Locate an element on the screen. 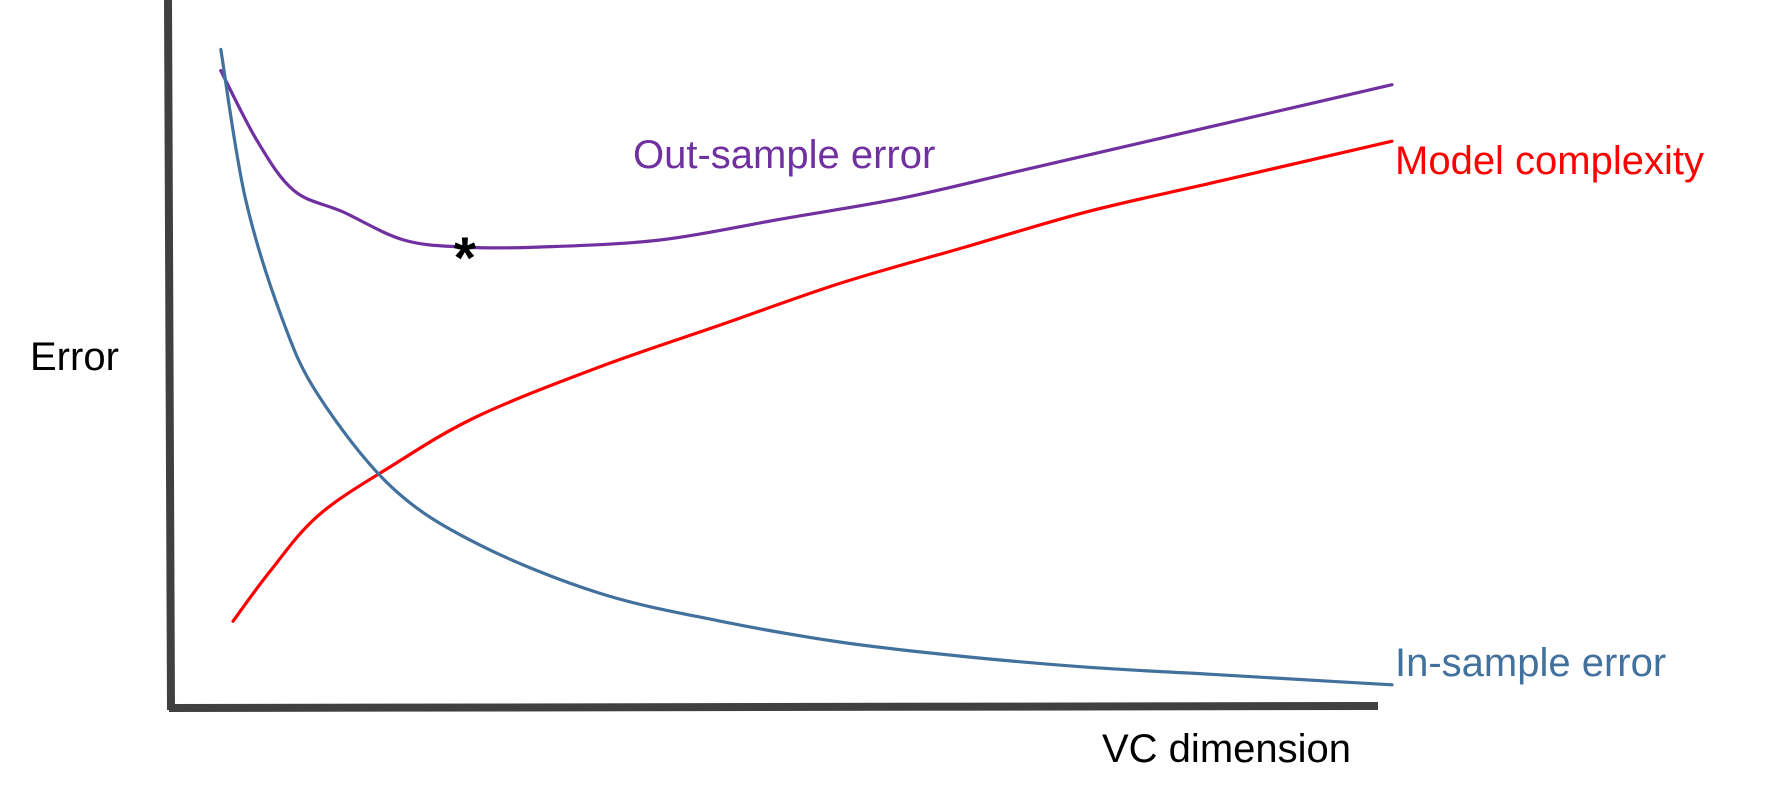  x-axis-label: VC dimension is located at coordinates (1226, 749).